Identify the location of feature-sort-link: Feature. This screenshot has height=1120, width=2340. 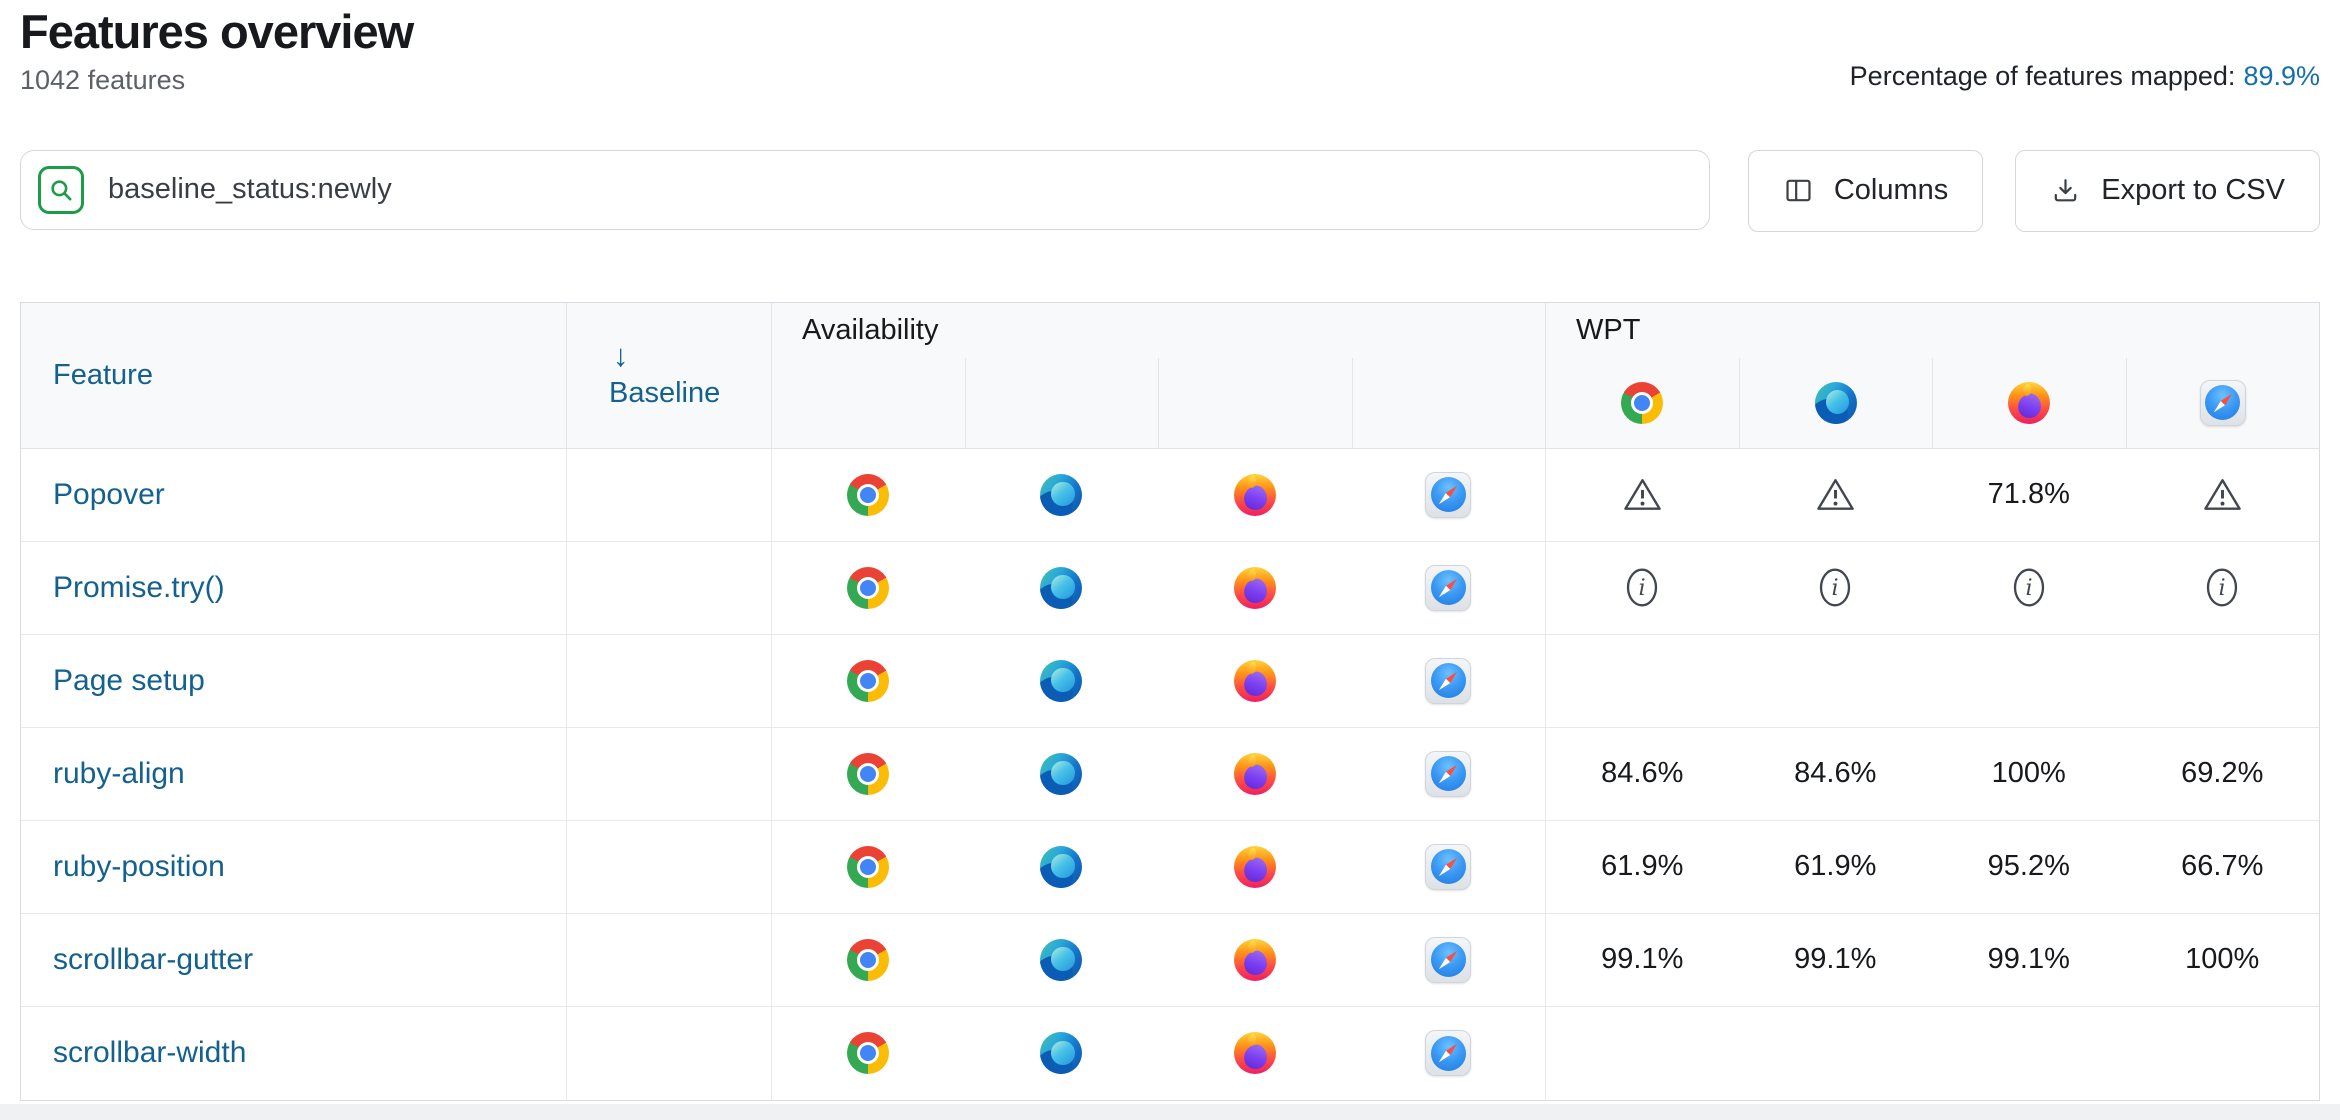
(103, 374).